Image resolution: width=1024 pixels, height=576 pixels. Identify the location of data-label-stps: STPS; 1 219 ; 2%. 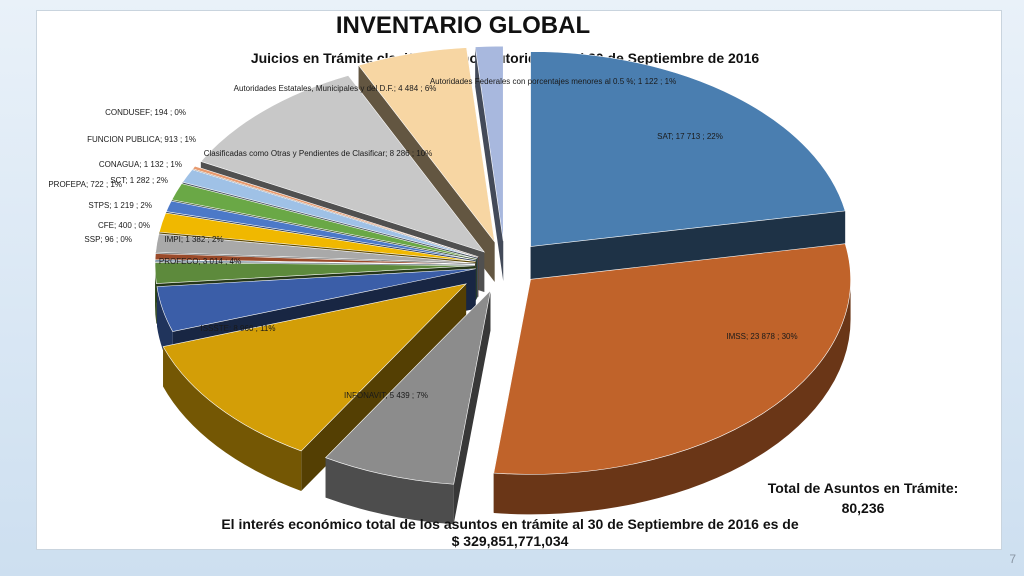
(120, 205).